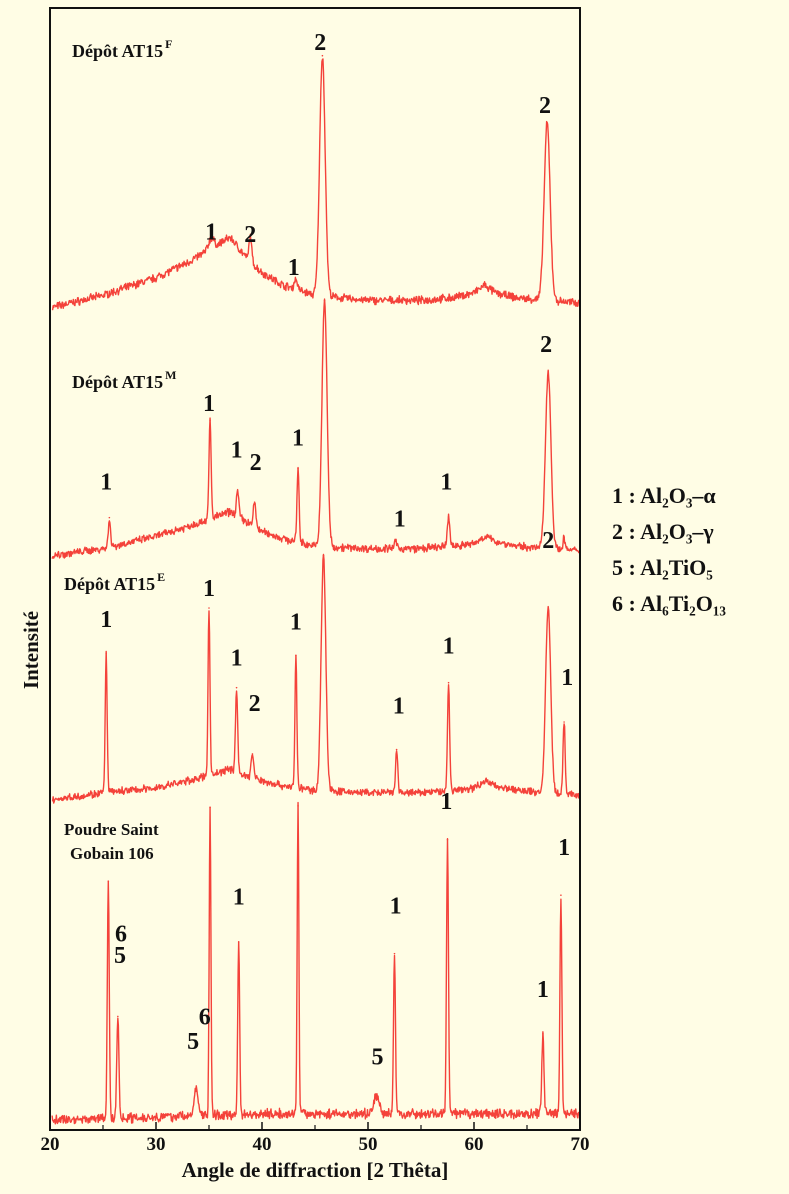  I want to click on legend-key: 5 :, so click(626, 567).